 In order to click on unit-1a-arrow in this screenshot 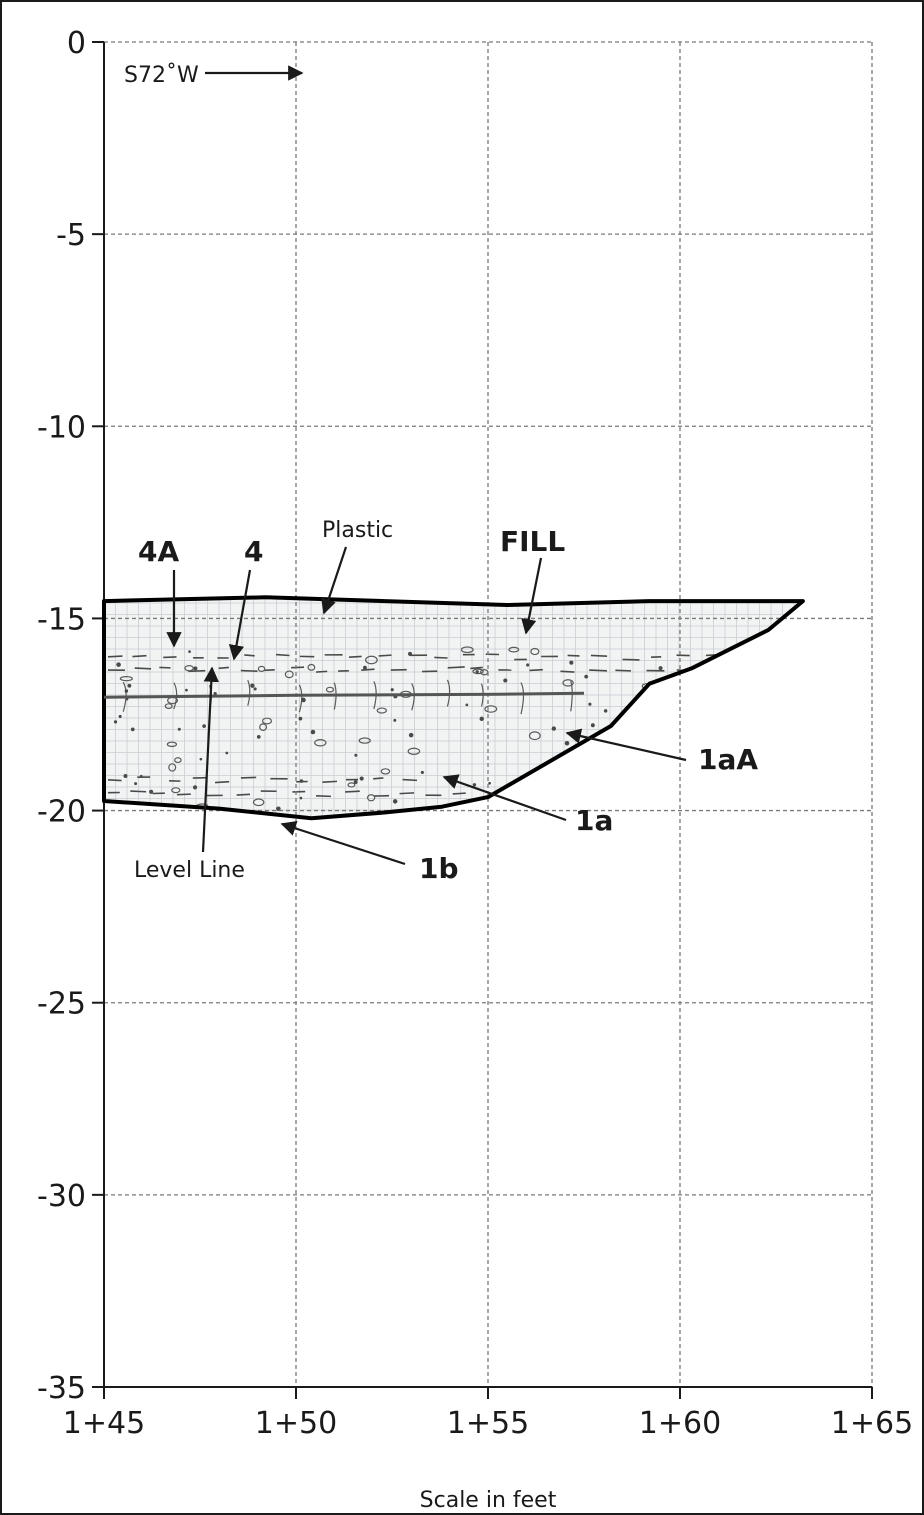, I will do `click(504, 798)`.